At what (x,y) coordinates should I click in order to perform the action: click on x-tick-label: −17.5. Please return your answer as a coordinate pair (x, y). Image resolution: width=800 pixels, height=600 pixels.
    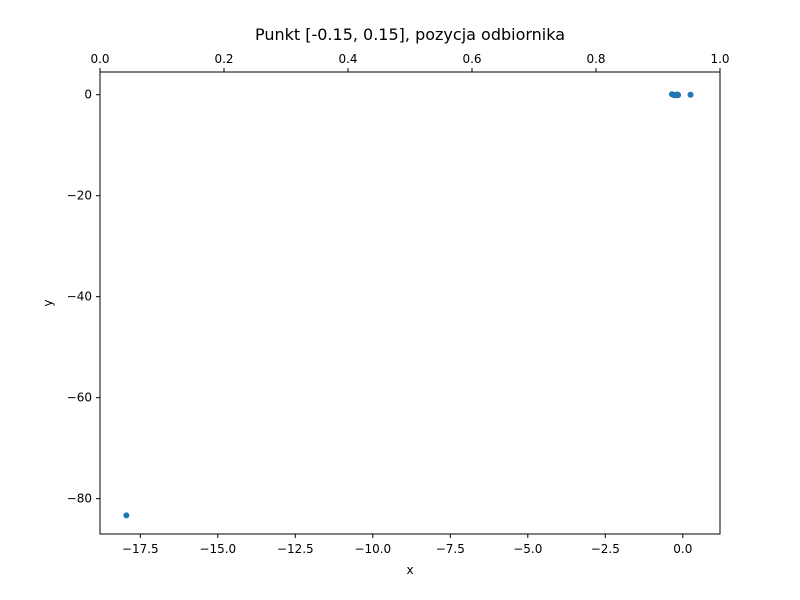
    Looking at the image, I should click on (140, 549).